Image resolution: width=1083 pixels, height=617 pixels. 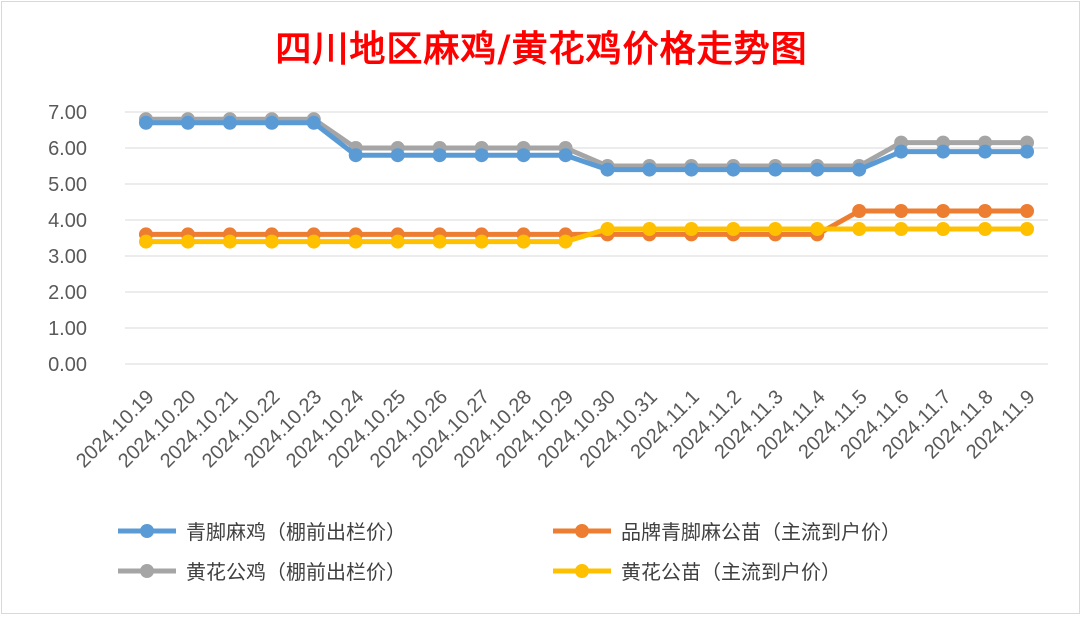 What do you see at coordinates (67, 239) in the screenshot?
I see `y-axis-ticks: 0.00 1.00 2.00 3.00 4.00 5.00 6.00 7.00` at bounding box center [67, 239].